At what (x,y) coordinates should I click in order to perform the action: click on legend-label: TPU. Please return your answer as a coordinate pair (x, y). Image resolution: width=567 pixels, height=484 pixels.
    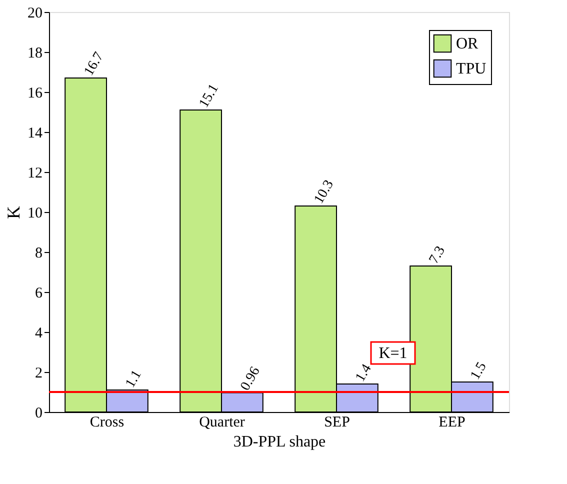
    Looking at the image, I should click on (471, 69).